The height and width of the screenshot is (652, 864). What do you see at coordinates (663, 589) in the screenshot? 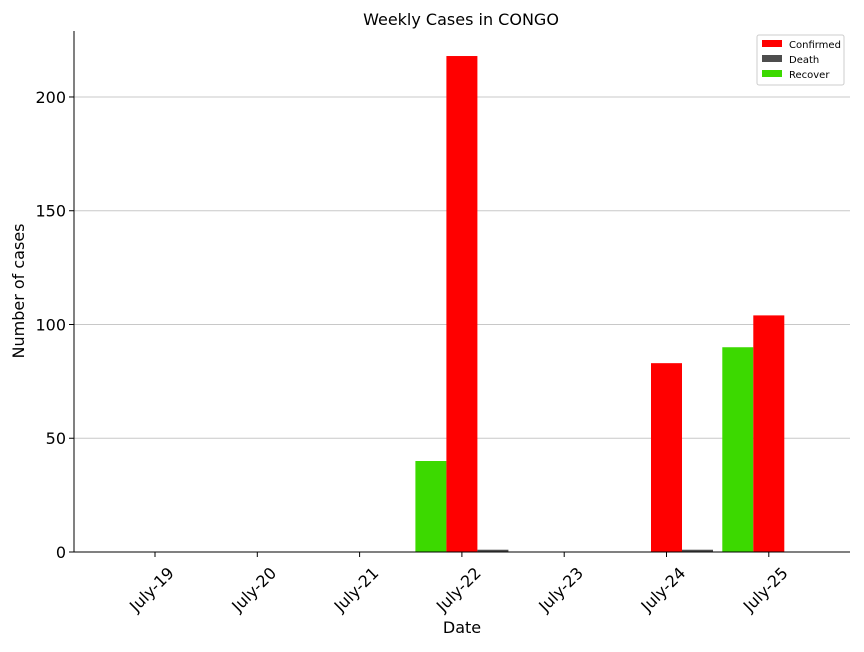
I see `x-tick-label: July-24` at bounding box center [663, 589].